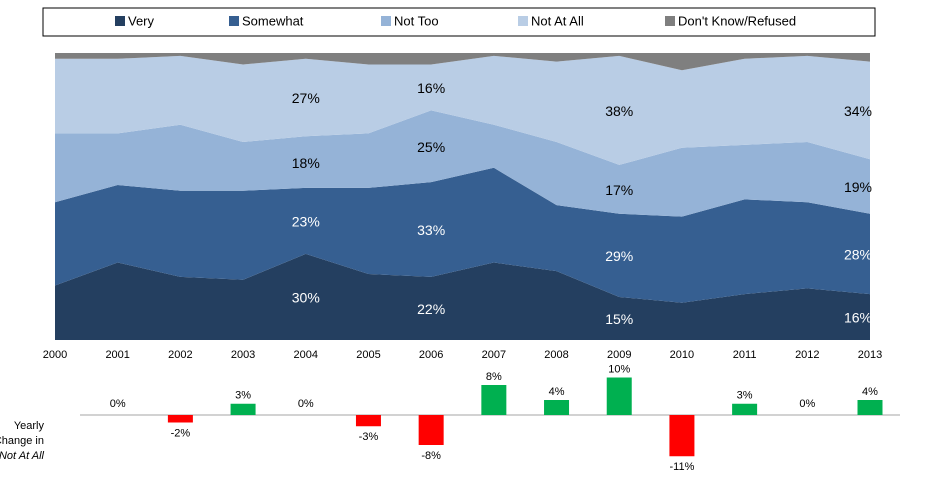 This screenshot has height=486, width=931. Describe the element at coordinates (619, 111) in the screenshot. I see `data-label: 38%` at that location.